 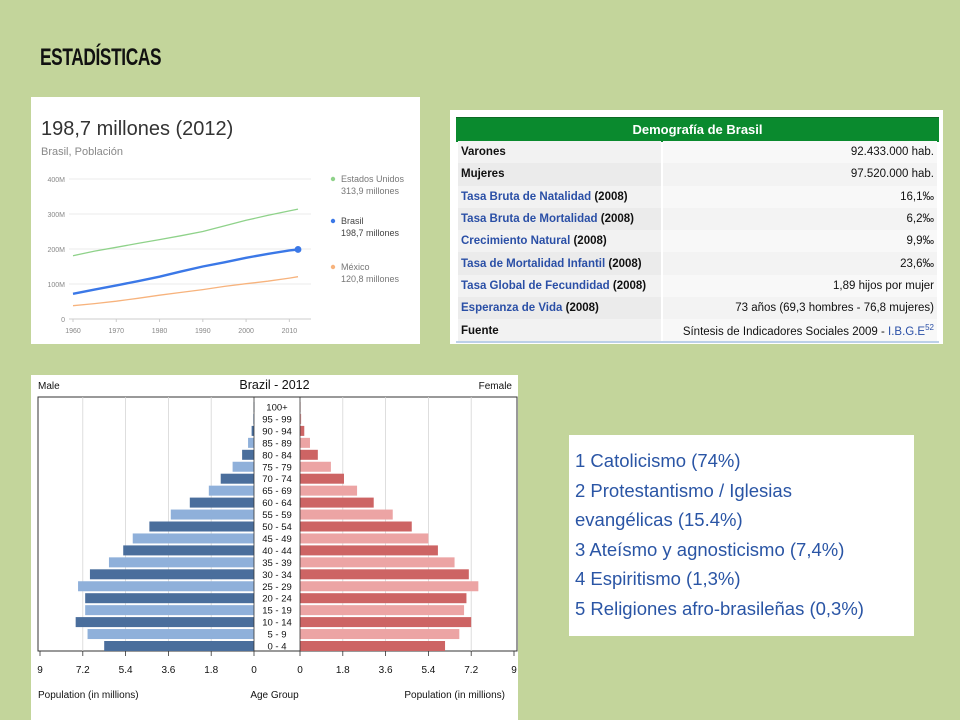 What do you see at coordinates (697, 129) in the screenshot?
I see `demographics-table-header: Demografía de Brasil` at bounding box center [697, 129].